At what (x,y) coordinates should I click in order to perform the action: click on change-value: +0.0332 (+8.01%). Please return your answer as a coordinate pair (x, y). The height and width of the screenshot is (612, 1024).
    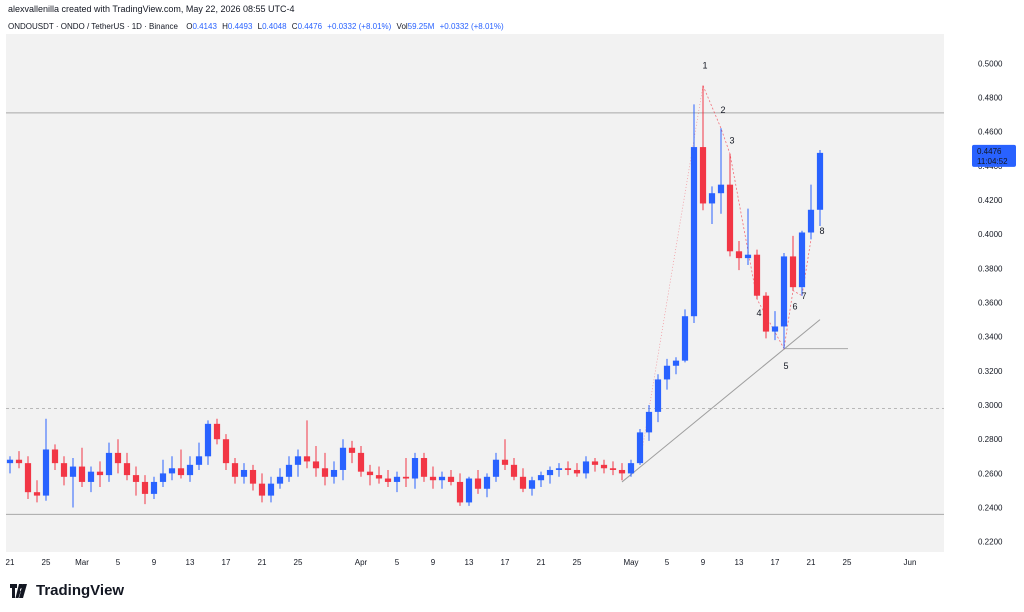
    Looking at the image, I should click on (359, 26).